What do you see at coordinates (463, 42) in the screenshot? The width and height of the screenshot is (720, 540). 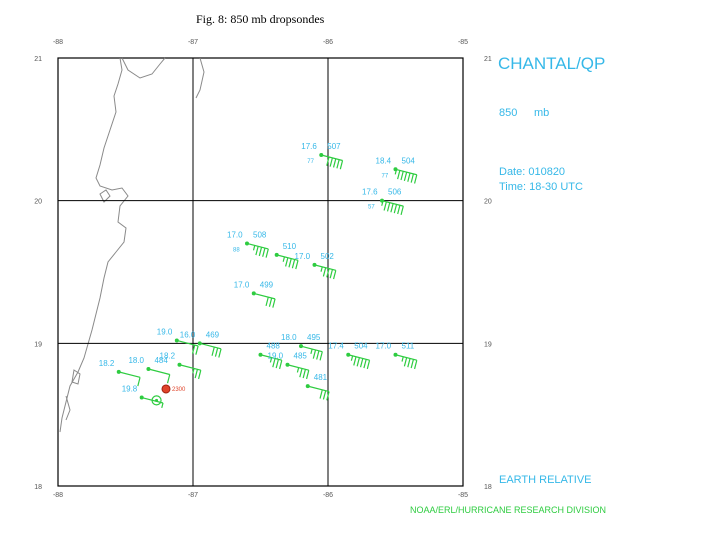 I see `lon-tick-label: -85` at bounding box center [463, 42].